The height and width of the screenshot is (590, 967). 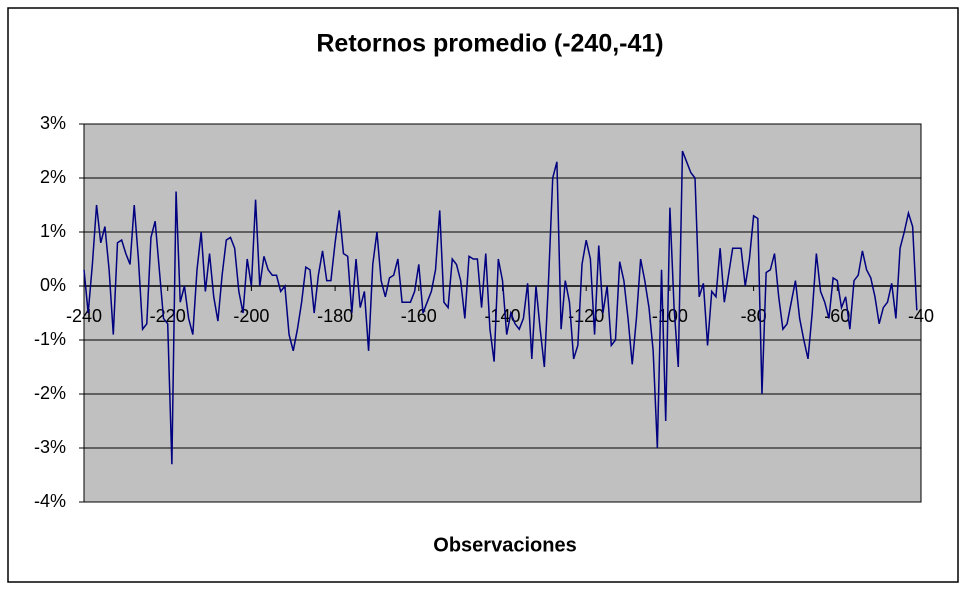 What do you see at coordinates (53, 285) in the screenshot?
I see `y-tick-label: 0%` at bounding box center [53, 285].